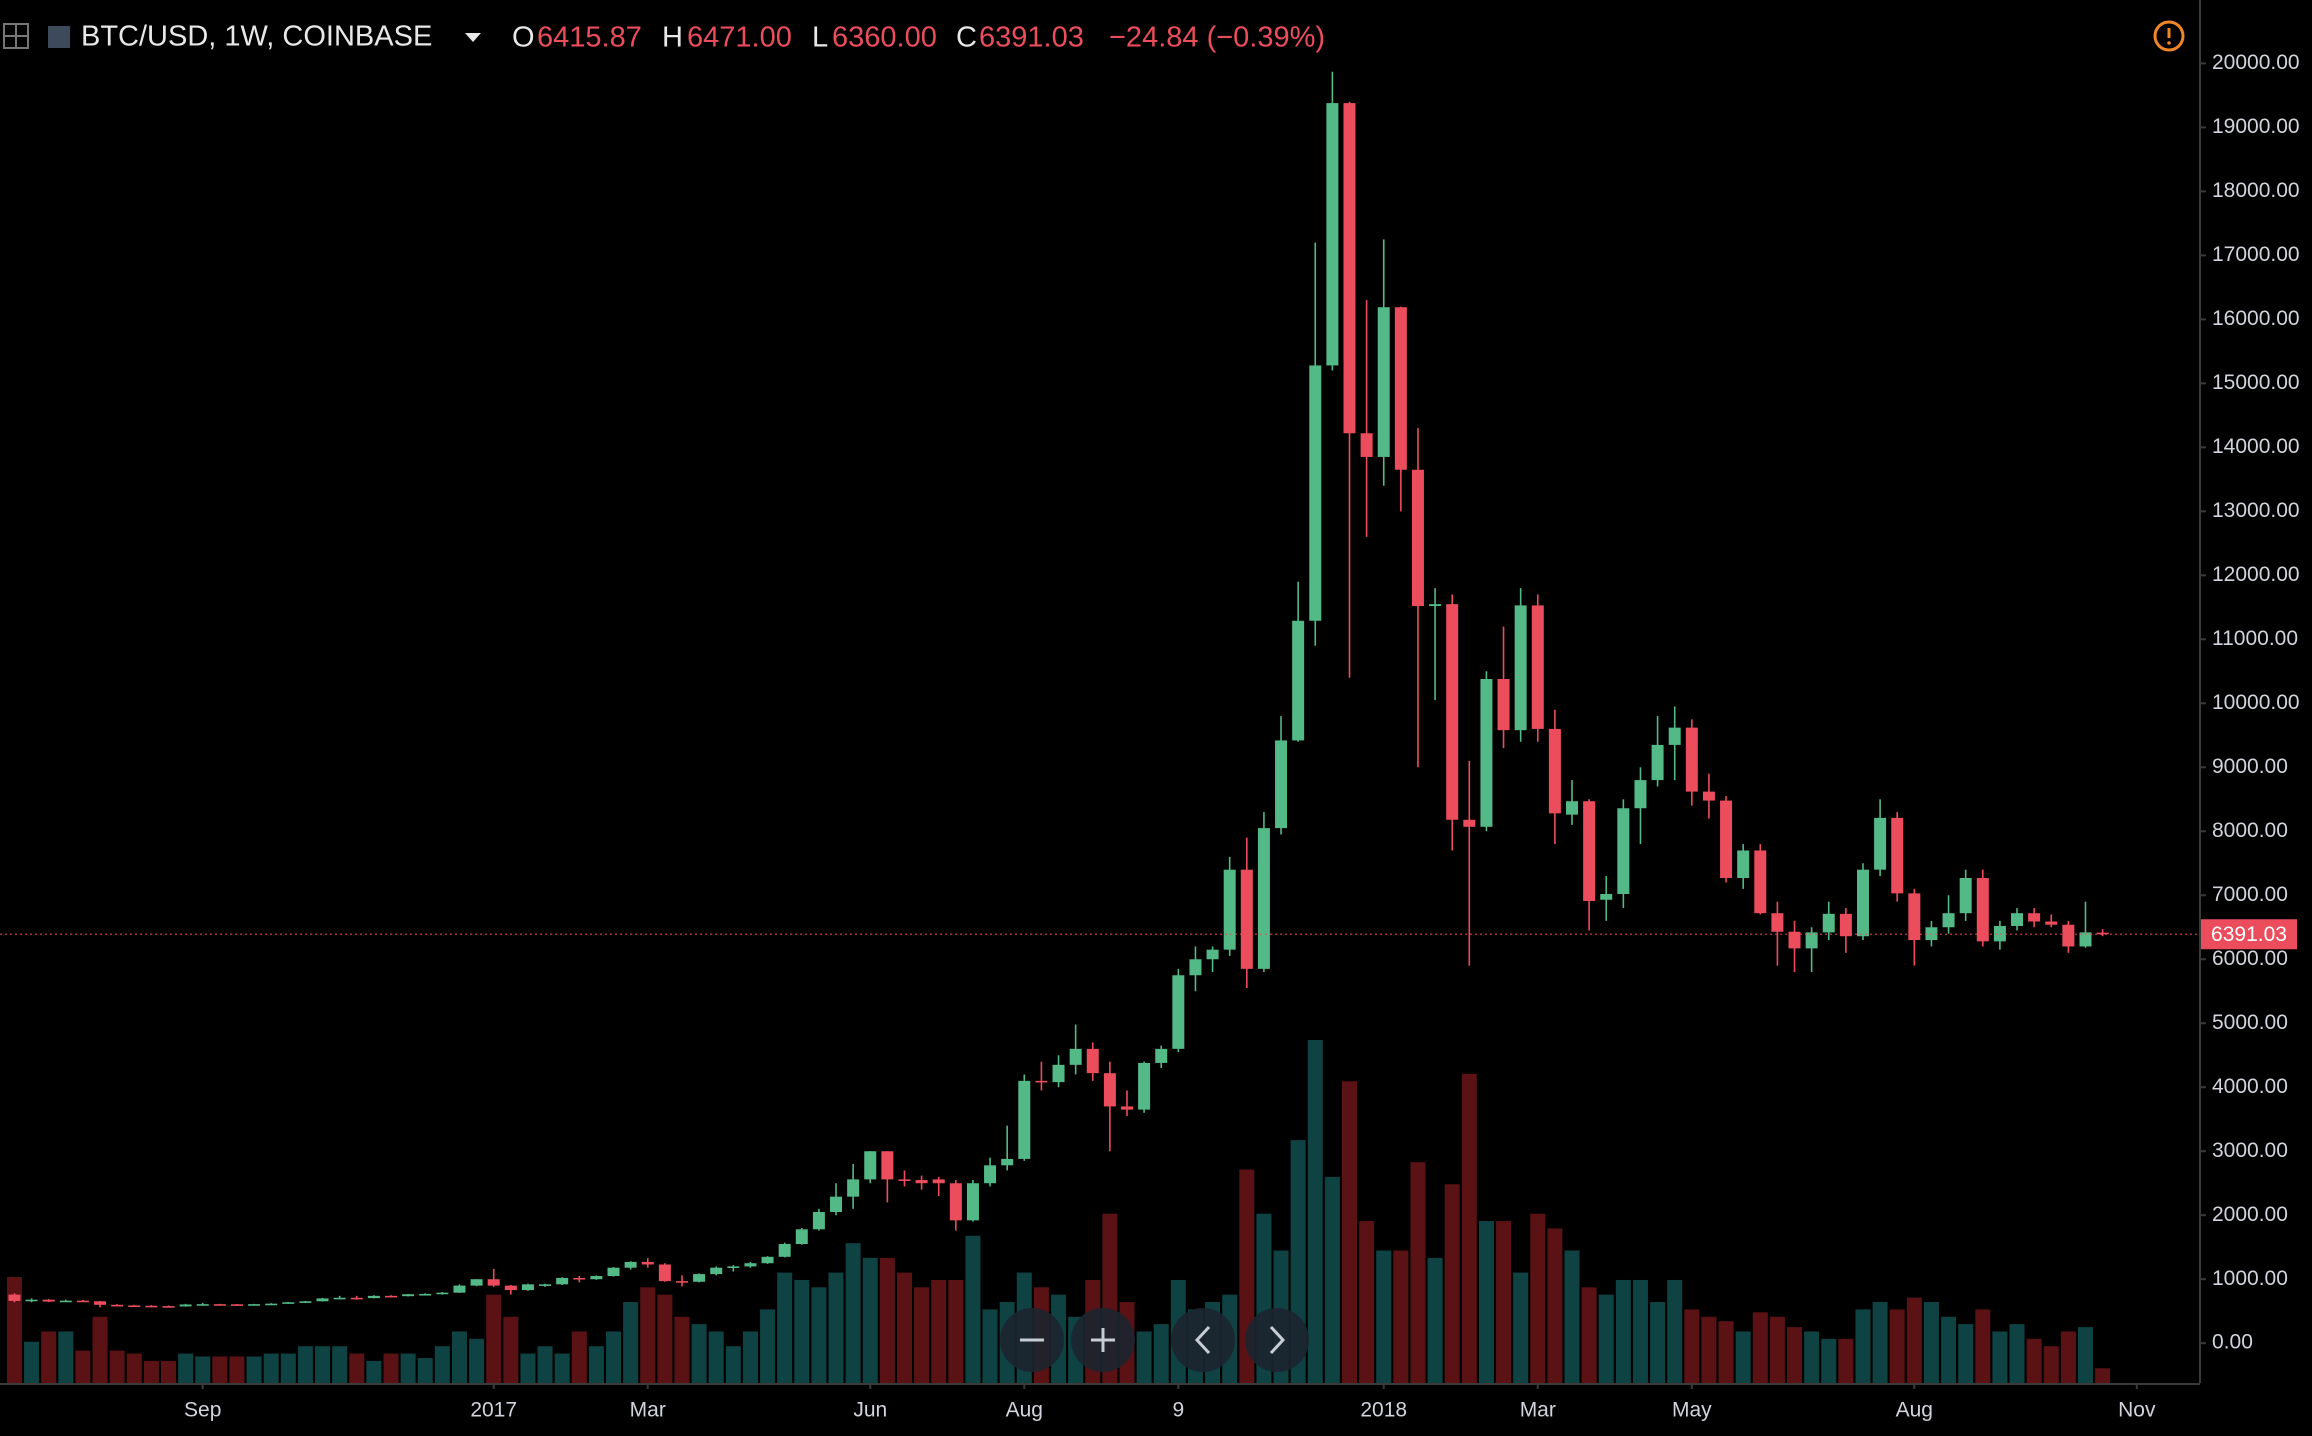  What do you see at coordinates (2250, 1150) in the screenshot?
I see `y-tick-label: 3000.00` at bounding box center [2250, 1150].